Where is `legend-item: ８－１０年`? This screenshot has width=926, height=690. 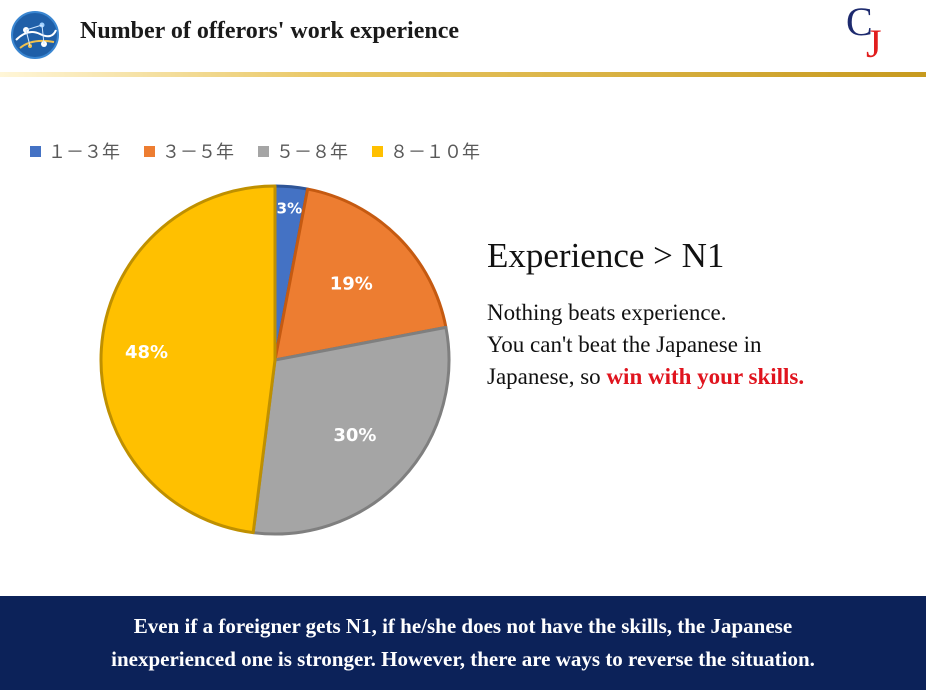 legend-item: ８－１０年 is located at coordinates (426, 151).